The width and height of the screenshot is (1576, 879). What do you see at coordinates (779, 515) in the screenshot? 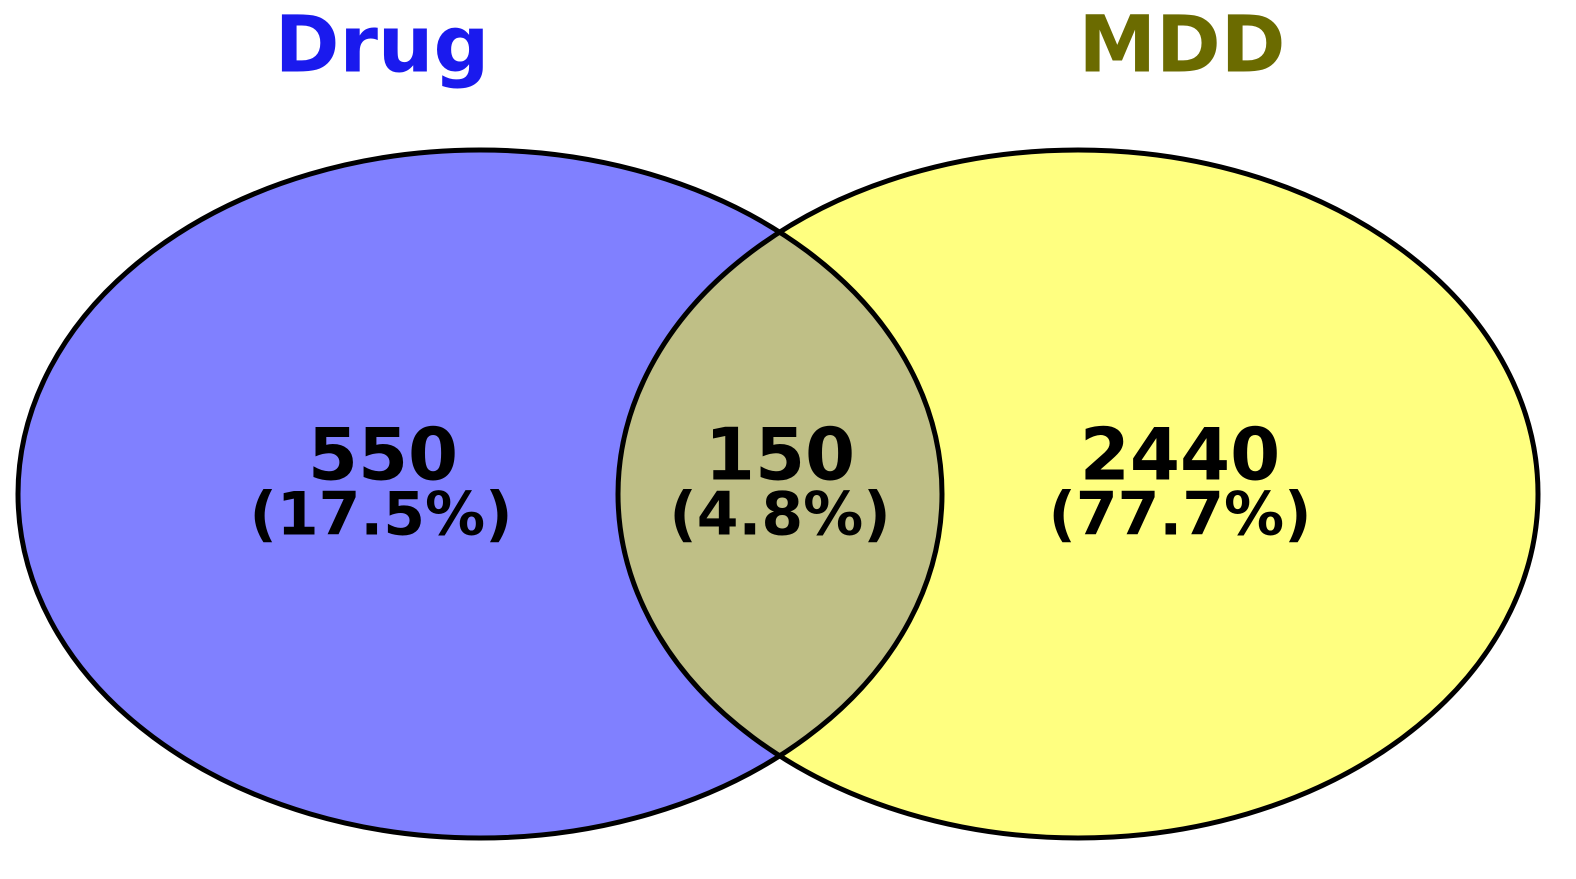
I see `region-percent: (4.8%)` at bounding box center [779, 515].